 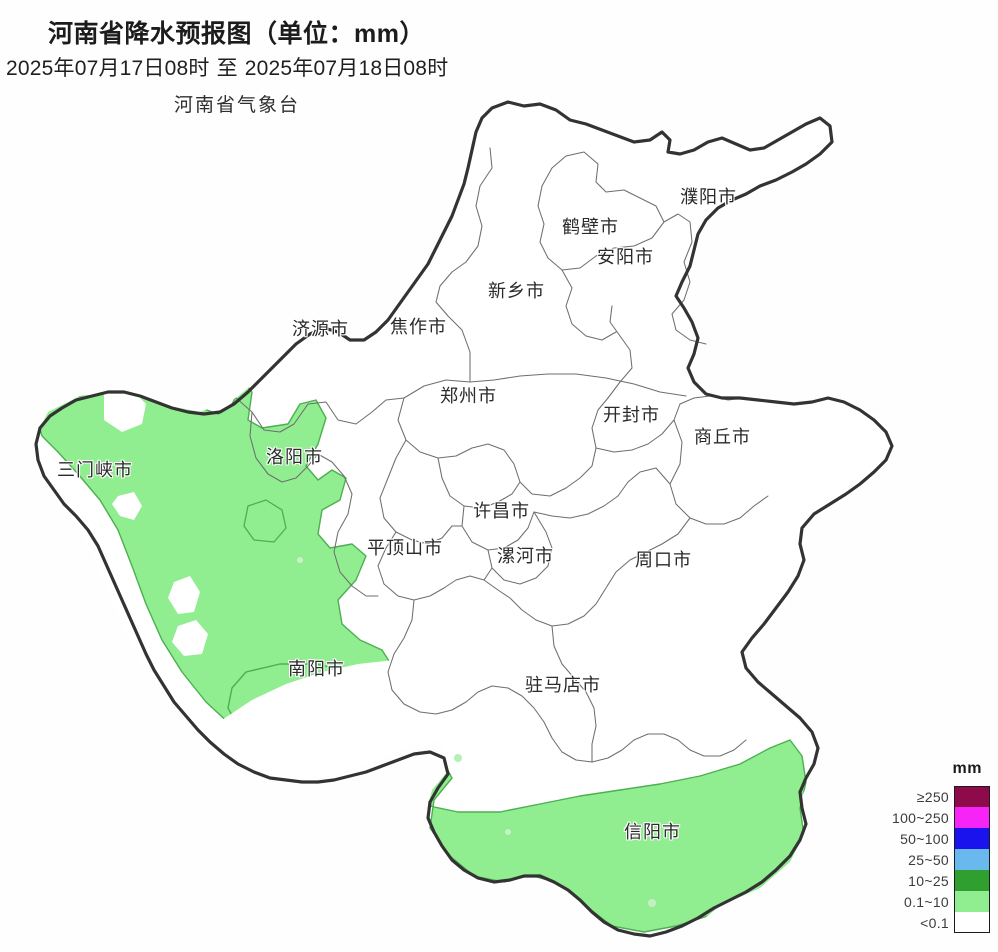 I want to click on legend-row: 10~25, so click(x=940, y=880).